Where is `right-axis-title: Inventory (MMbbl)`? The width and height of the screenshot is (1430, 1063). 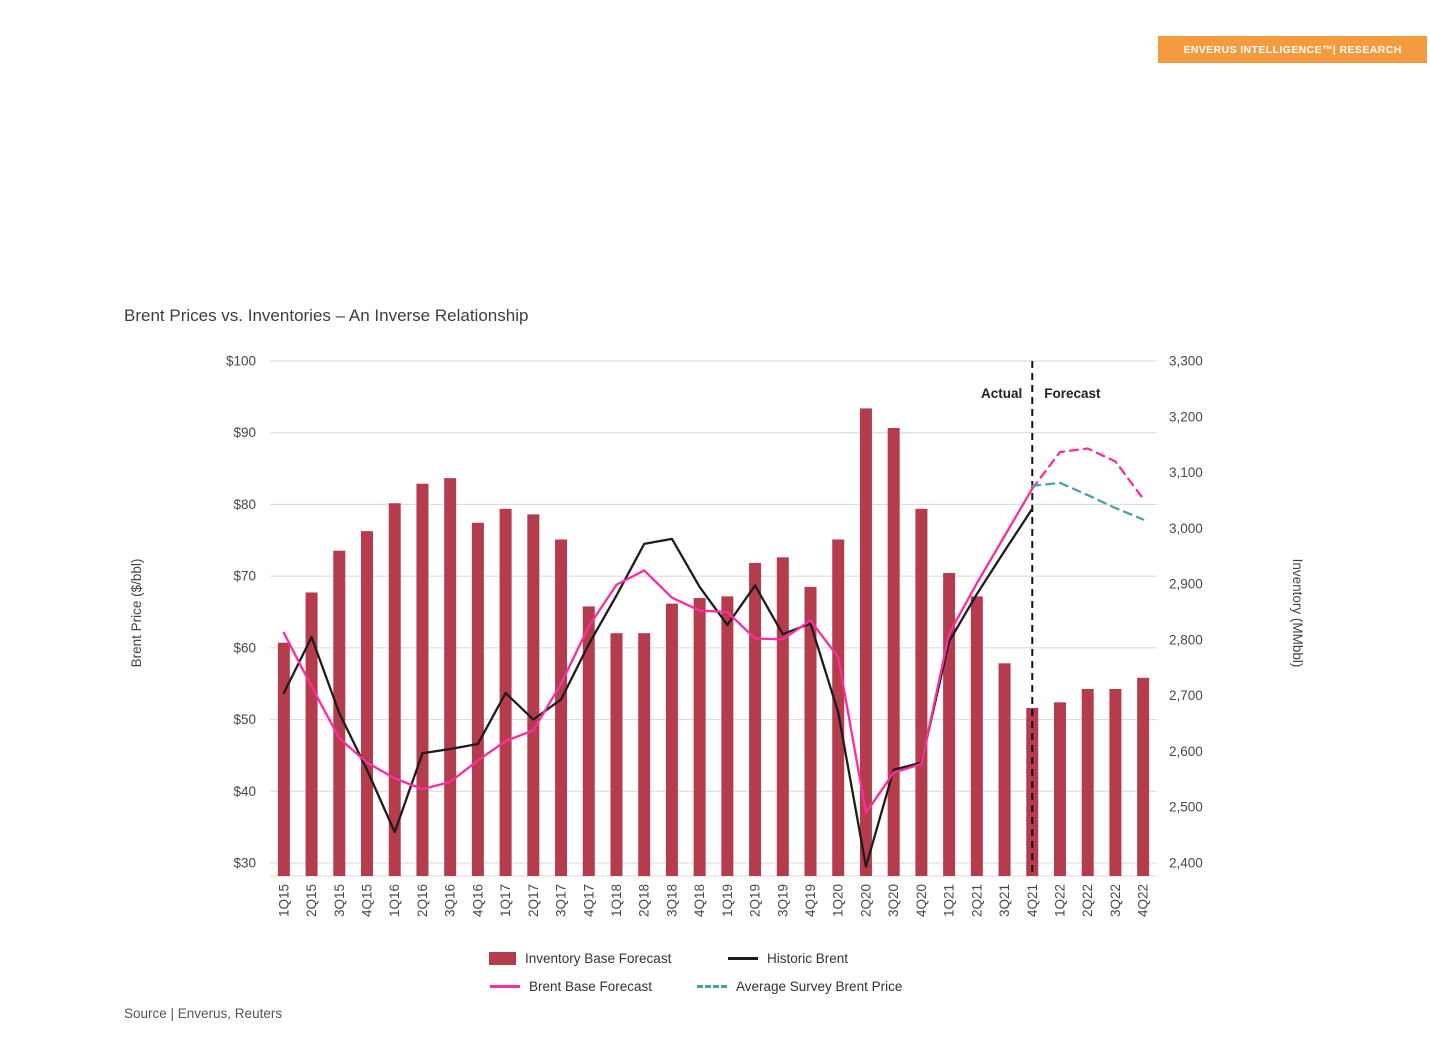
right-axis-title: Inventory (MMbbl) is located at coordinates (1297, 613).